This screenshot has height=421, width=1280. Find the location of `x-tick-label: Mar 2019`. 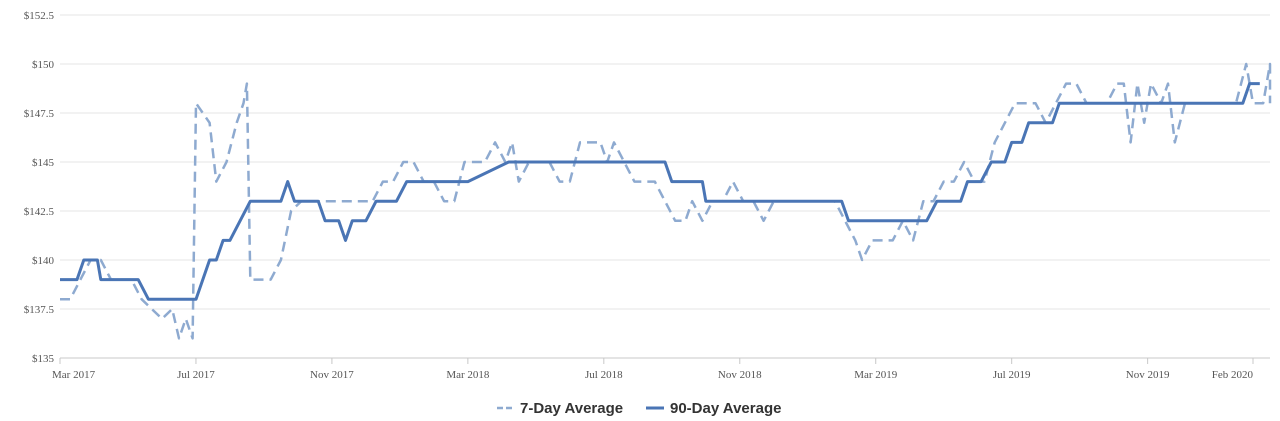

x-tick-label: Mar 2019 is located at coordinates (876, 375).